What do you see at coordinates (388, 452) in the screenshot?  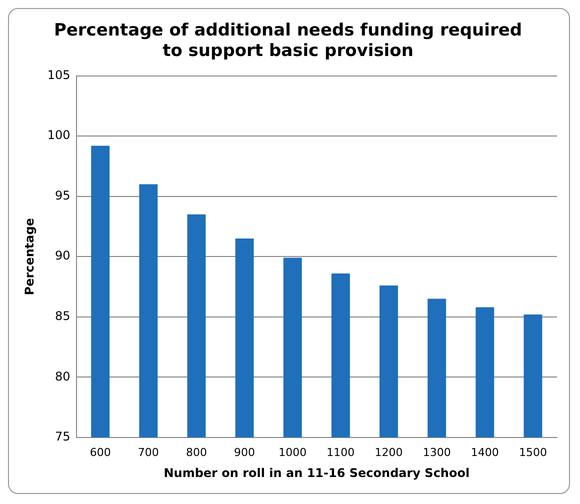 I see `x-tick-label: 1200` at bounding box center [388, 452].